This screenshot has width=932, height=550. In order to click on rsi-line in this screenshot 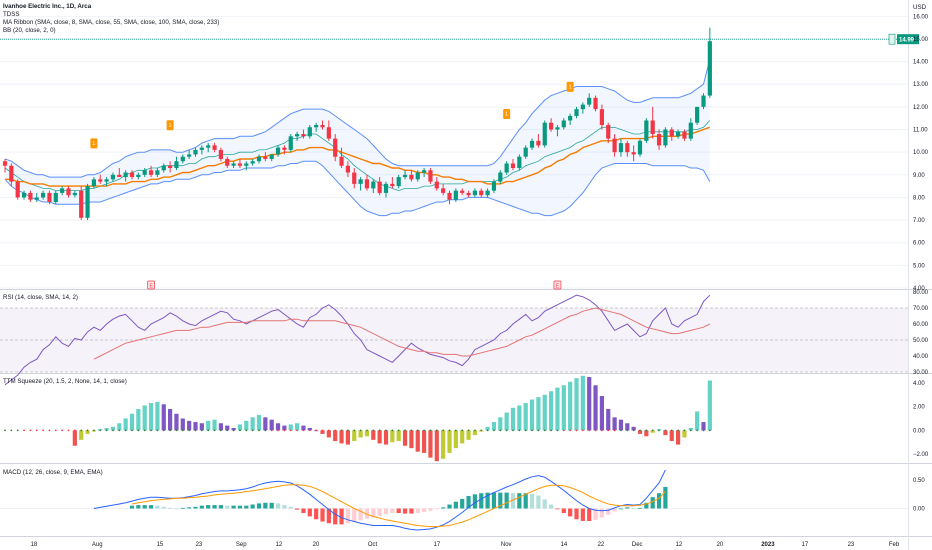, I will do `click(357, 340)`.